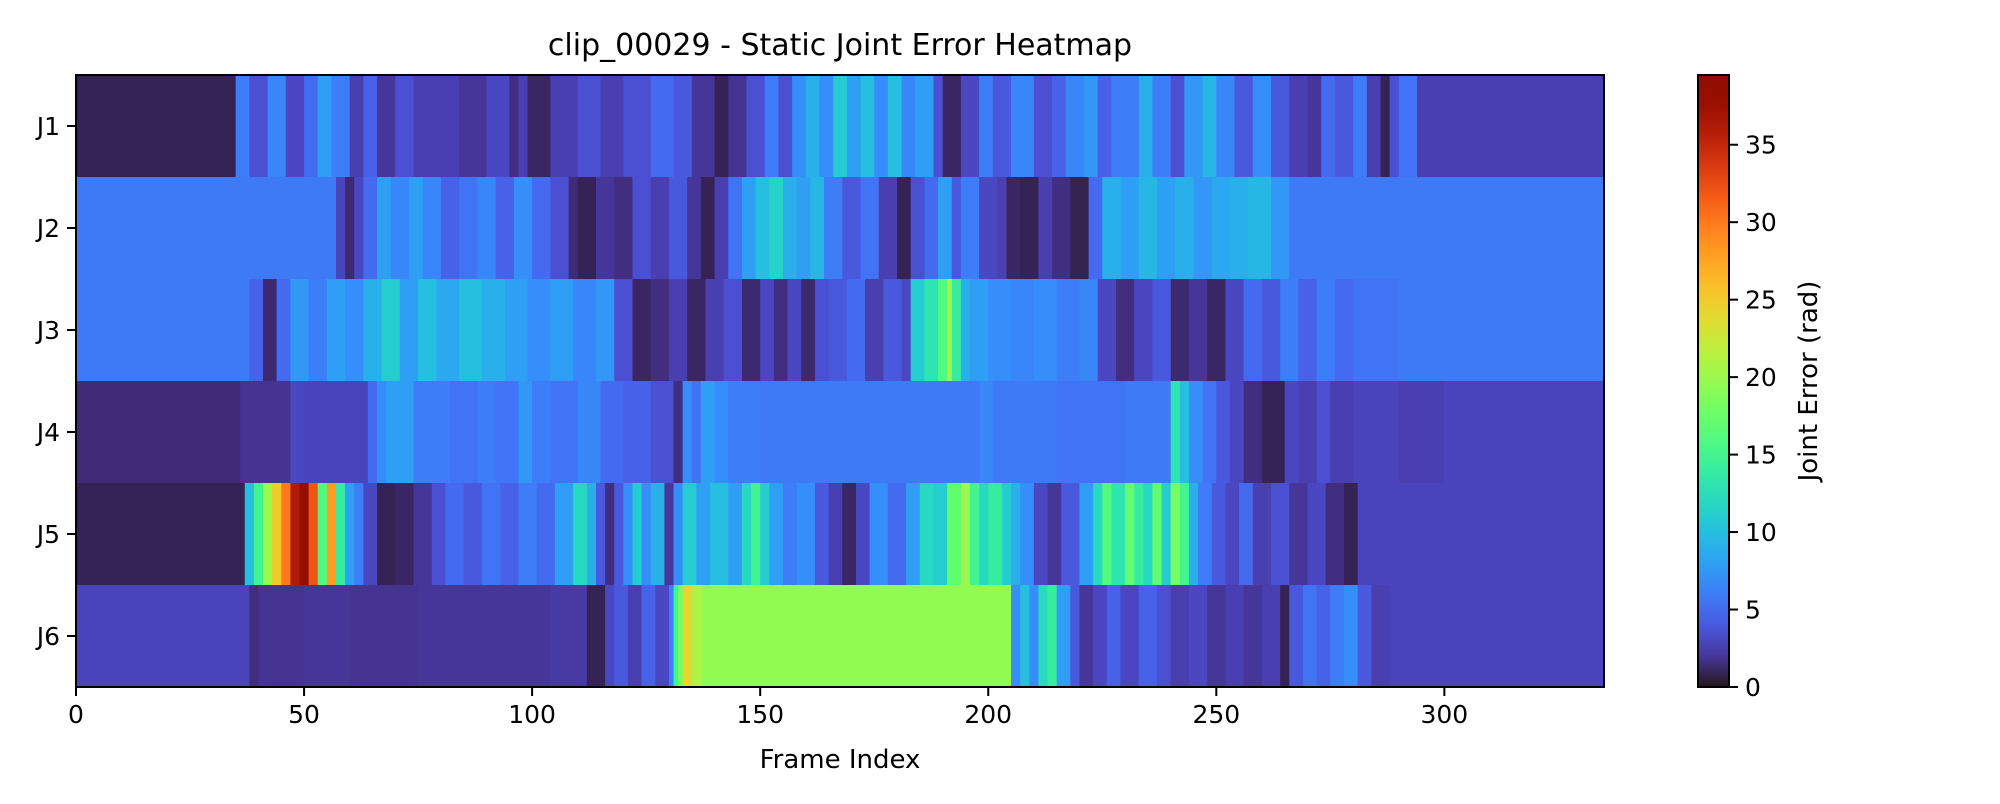  I want to click on y-tick-label-j6: J6, so click(47, 636).